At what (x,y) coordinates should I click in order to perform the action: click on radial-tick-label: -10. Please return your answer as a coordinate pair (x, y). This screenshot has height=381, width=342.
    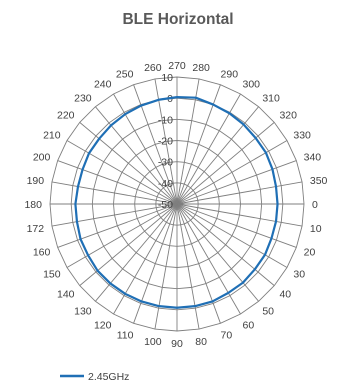
    Looking at the image, I should click on (165, 120).